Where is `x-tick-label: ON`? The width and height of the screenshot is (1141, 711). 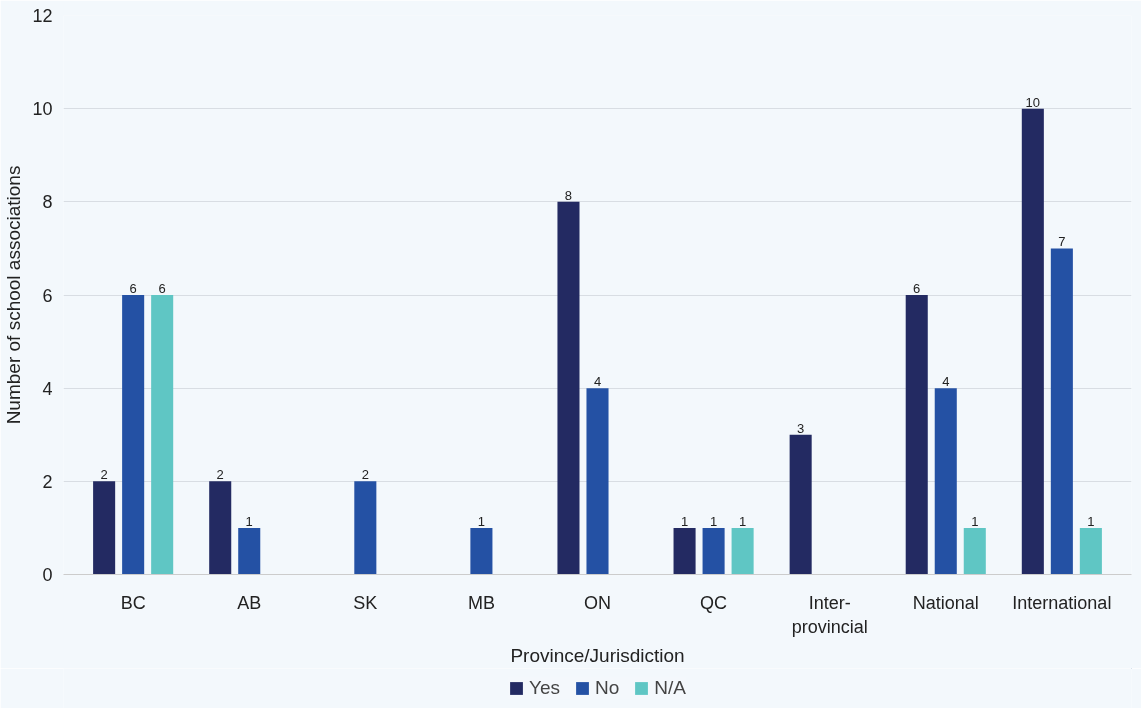 x-tick-label: ON is located at coordinates (597, 602).